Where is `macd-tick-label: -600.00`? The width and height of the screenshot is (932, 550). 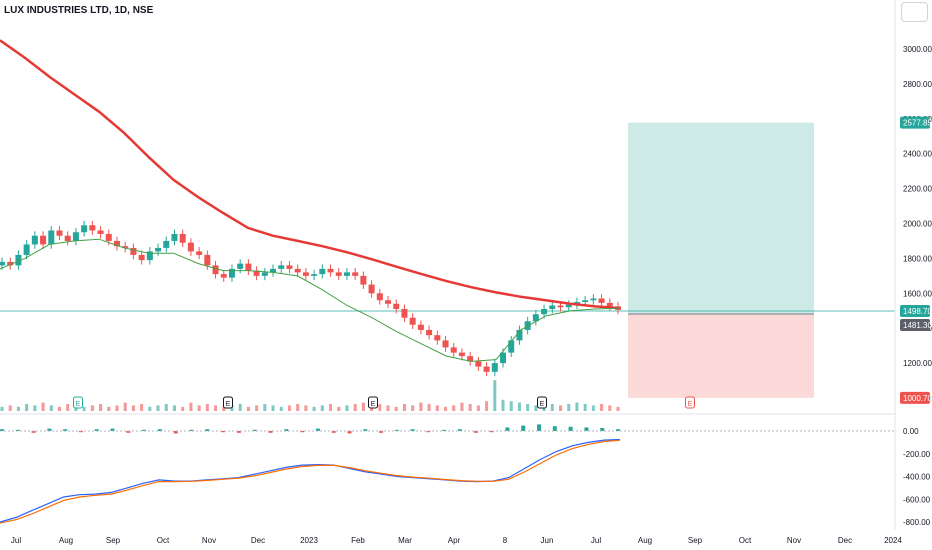
macd-tick-label: -600.00 is located at coordinates (917, 499).